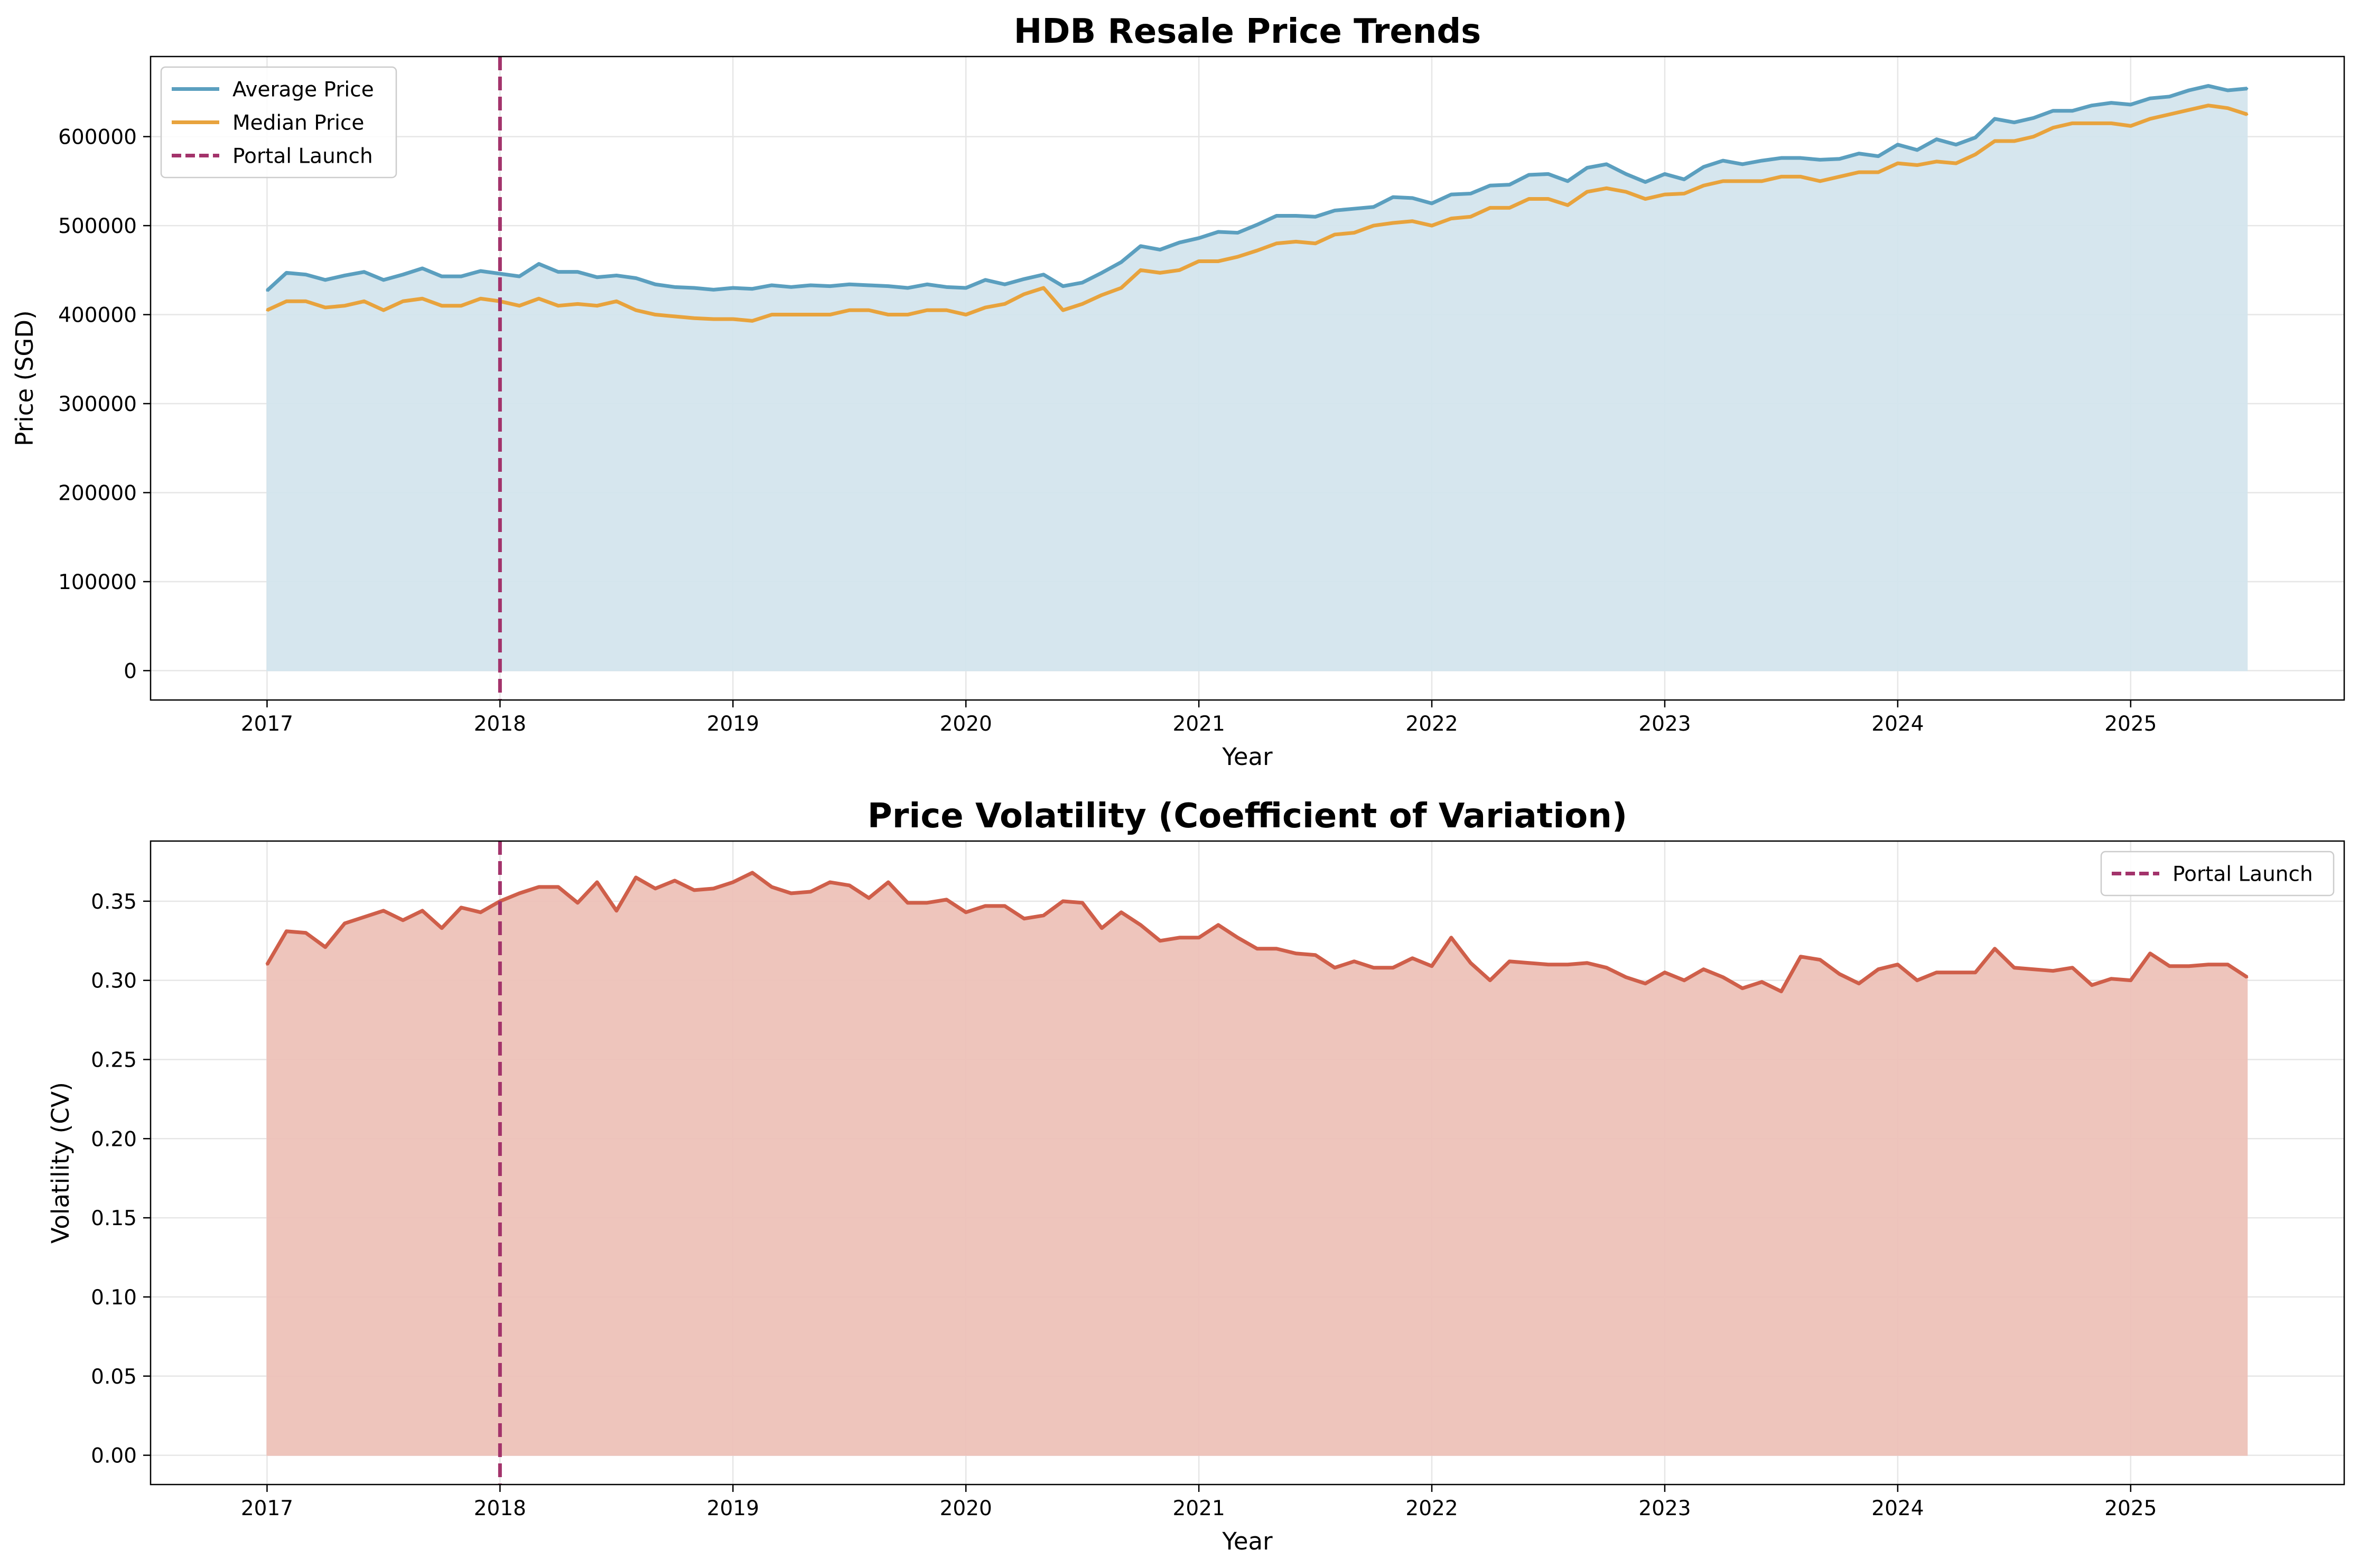 This screenshot has height=1568, width=2359. Describe the element at coordinates (1199, 1508) in the screenshot. I see `x-tick-label: 2021` at that location.